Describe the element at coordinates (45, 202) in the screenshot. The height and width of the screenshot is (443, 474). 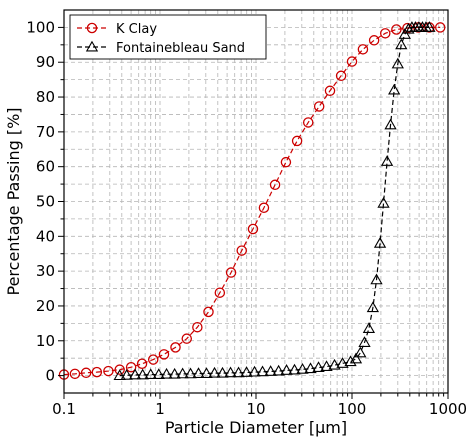
I see `y-tick-label: 50` at that location.